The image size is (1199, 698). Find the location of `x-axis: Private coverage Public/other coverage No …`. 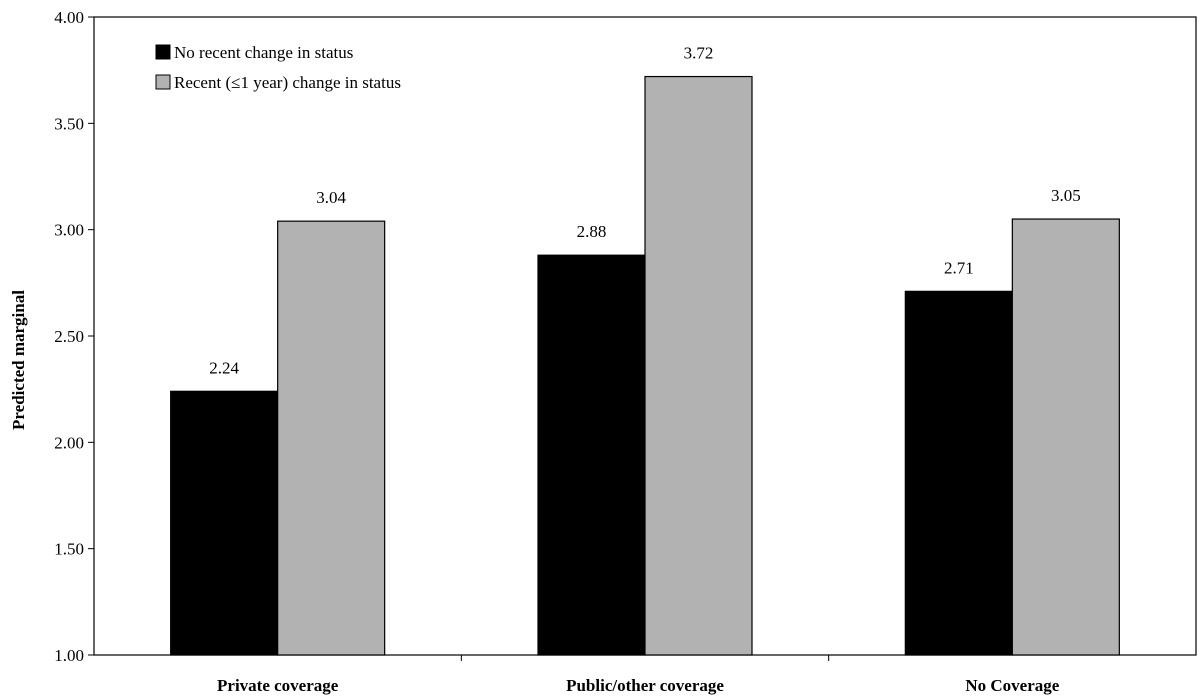

x-axis: Private coverage Public/other coverage No … is located at coordinates (638, 675).